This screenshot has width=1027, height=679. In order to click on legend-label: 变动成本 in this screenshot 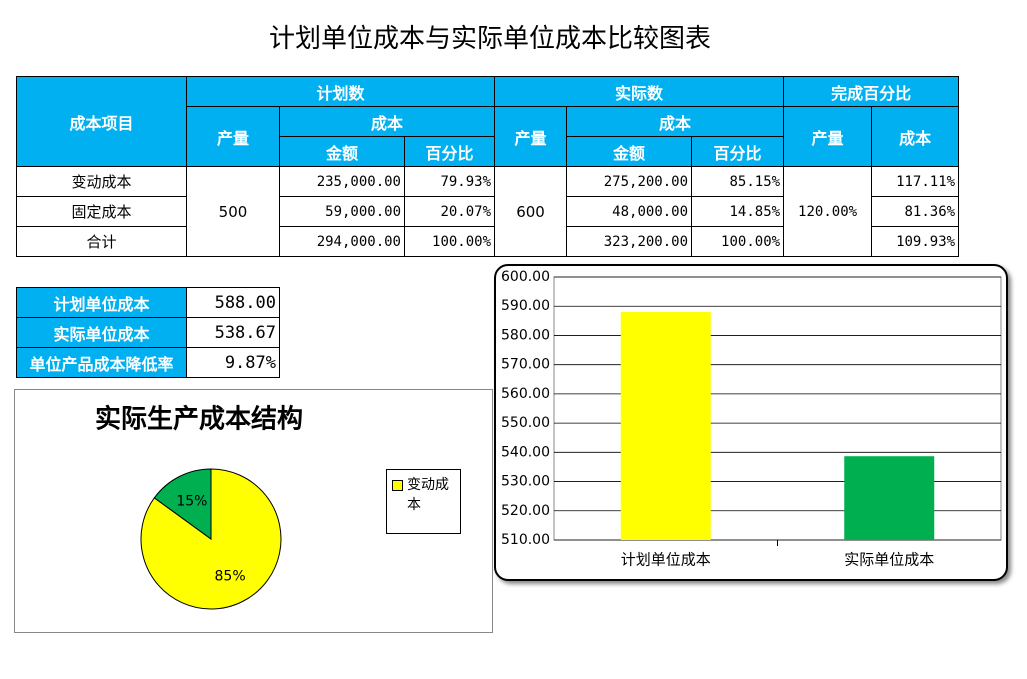, I will do `click(428, 495)`.